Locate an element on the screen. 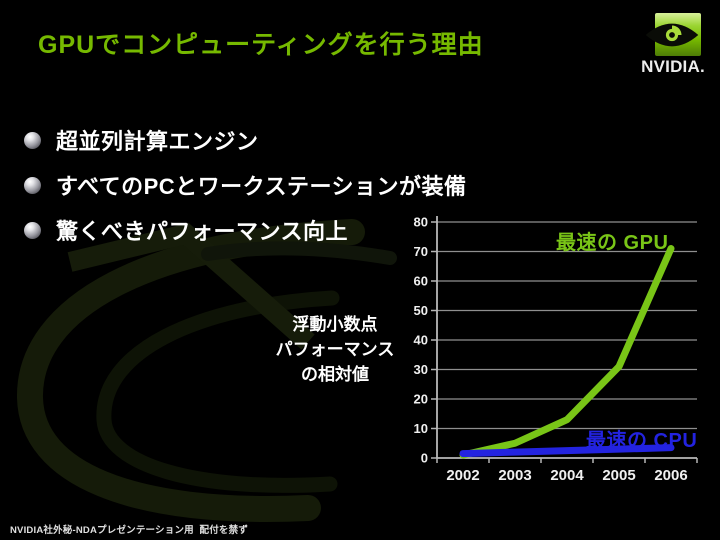  svg-text: 50 is located at coordinates (421, 310).